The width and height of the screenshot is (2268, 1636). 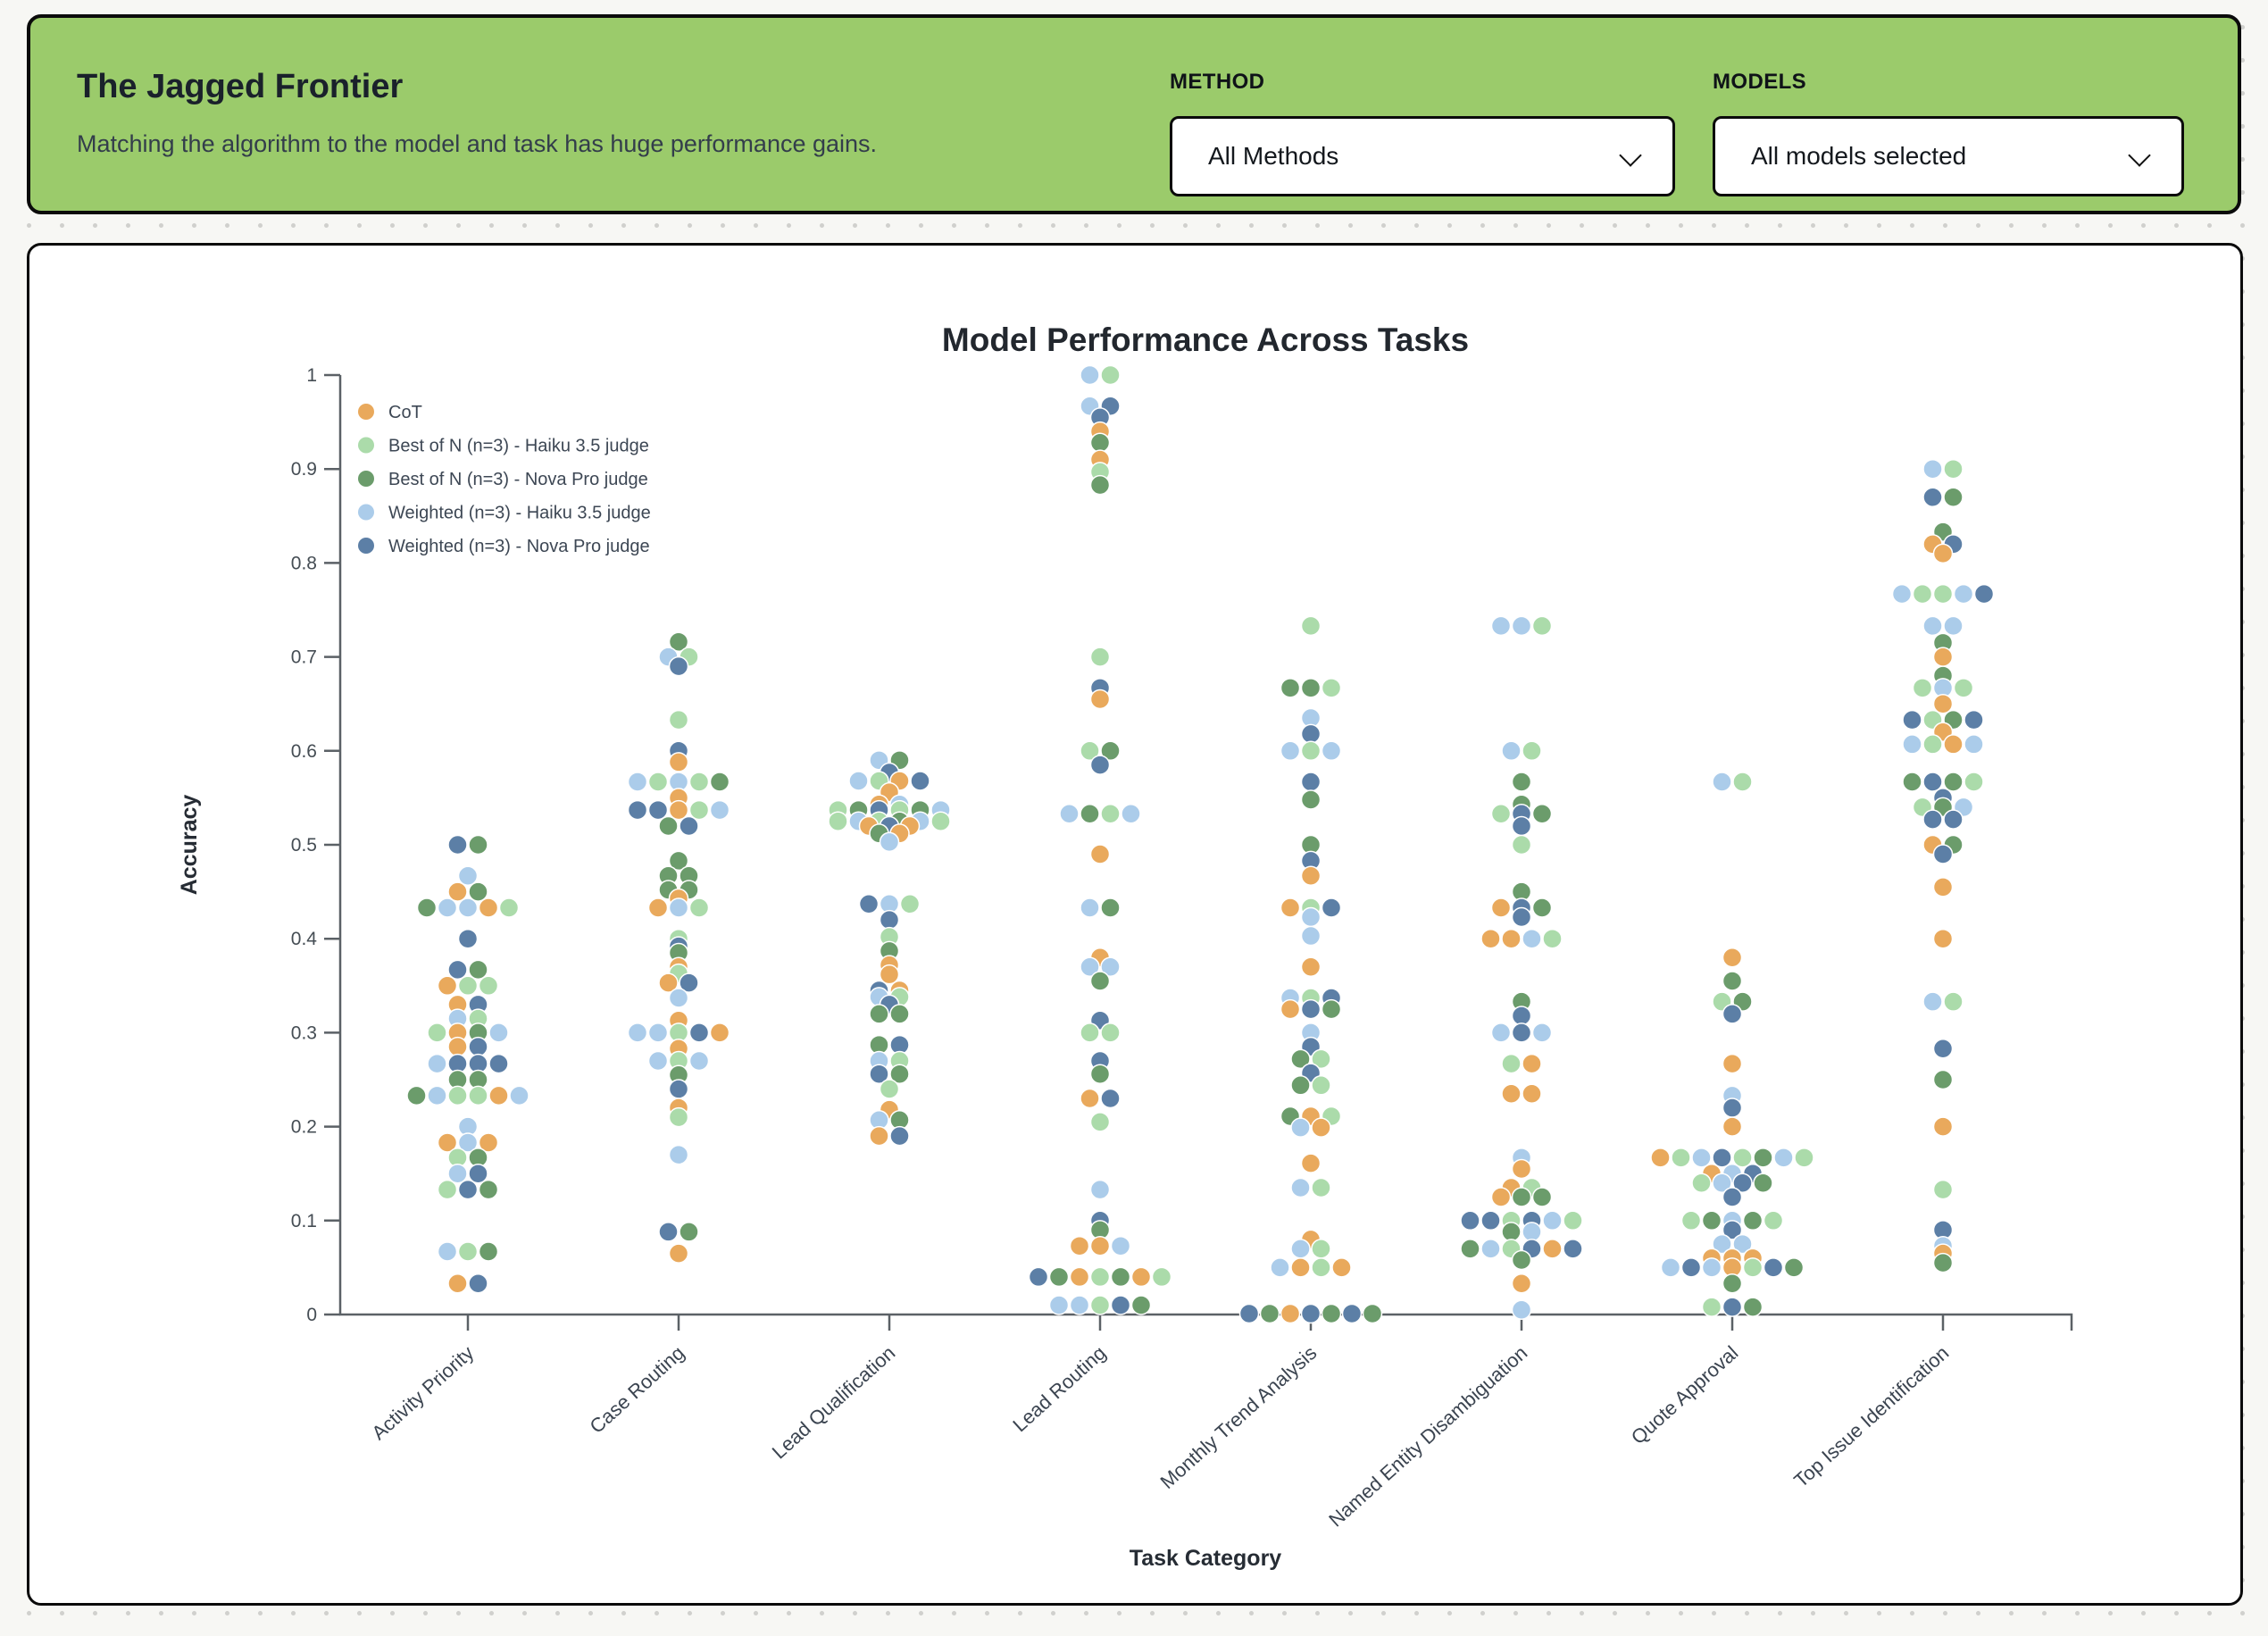 I want to click on y-tick-label: 0.9, so click(x=304, y=469).